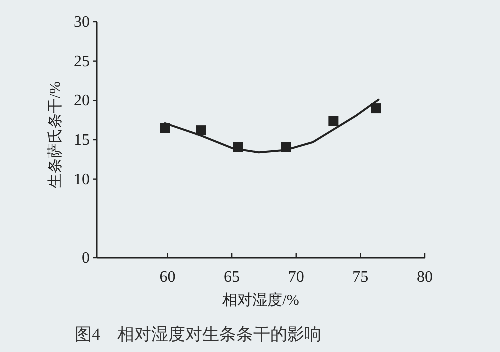 The height and width of the screenshot is (352, 500). I want to click on x-tick-label: 75, so click(360, 277).